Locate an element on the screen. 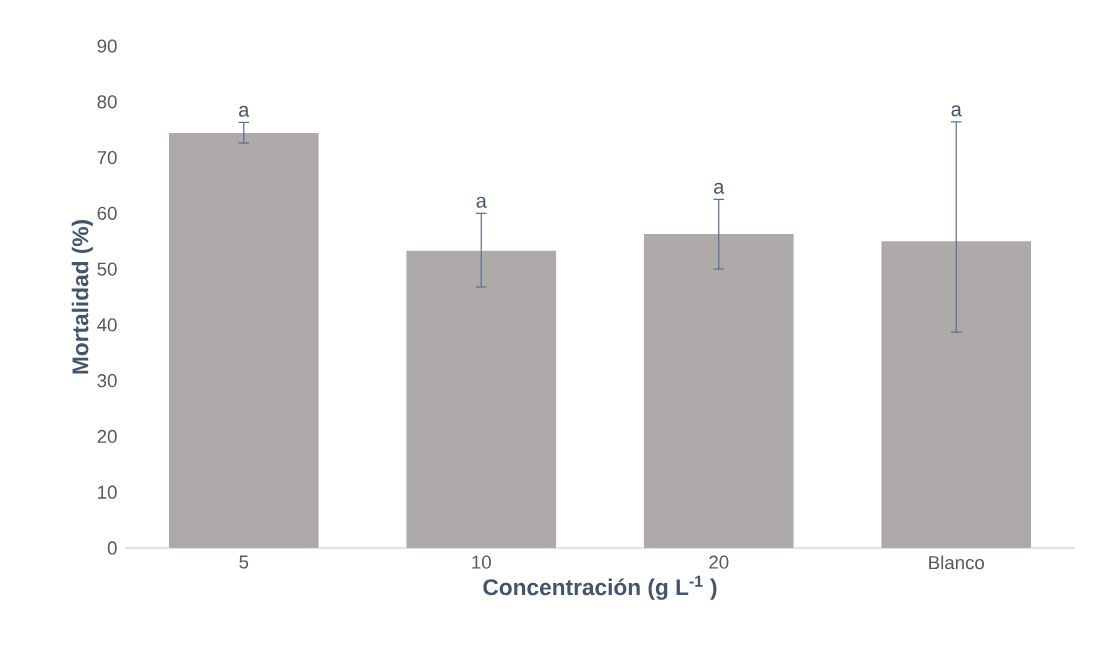  y-tick-label: 10 is located at coordinates (107, 492).